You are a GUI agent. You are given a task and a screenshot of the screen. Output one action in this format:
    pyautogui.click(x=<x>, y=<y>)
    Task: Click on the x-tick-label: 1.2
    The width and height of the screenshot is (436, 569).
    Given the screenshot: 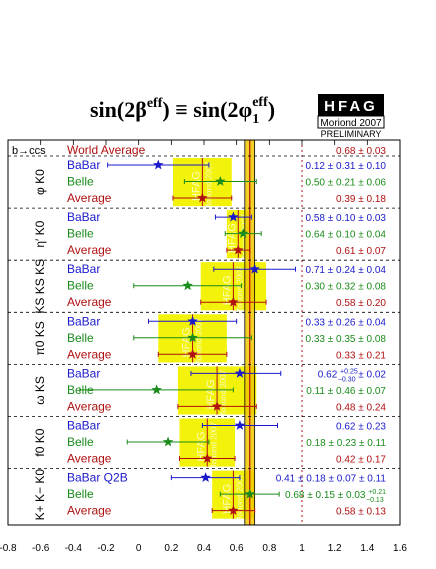 What is the action you would take?
    pyautogui.click(x=335, y=548)
    